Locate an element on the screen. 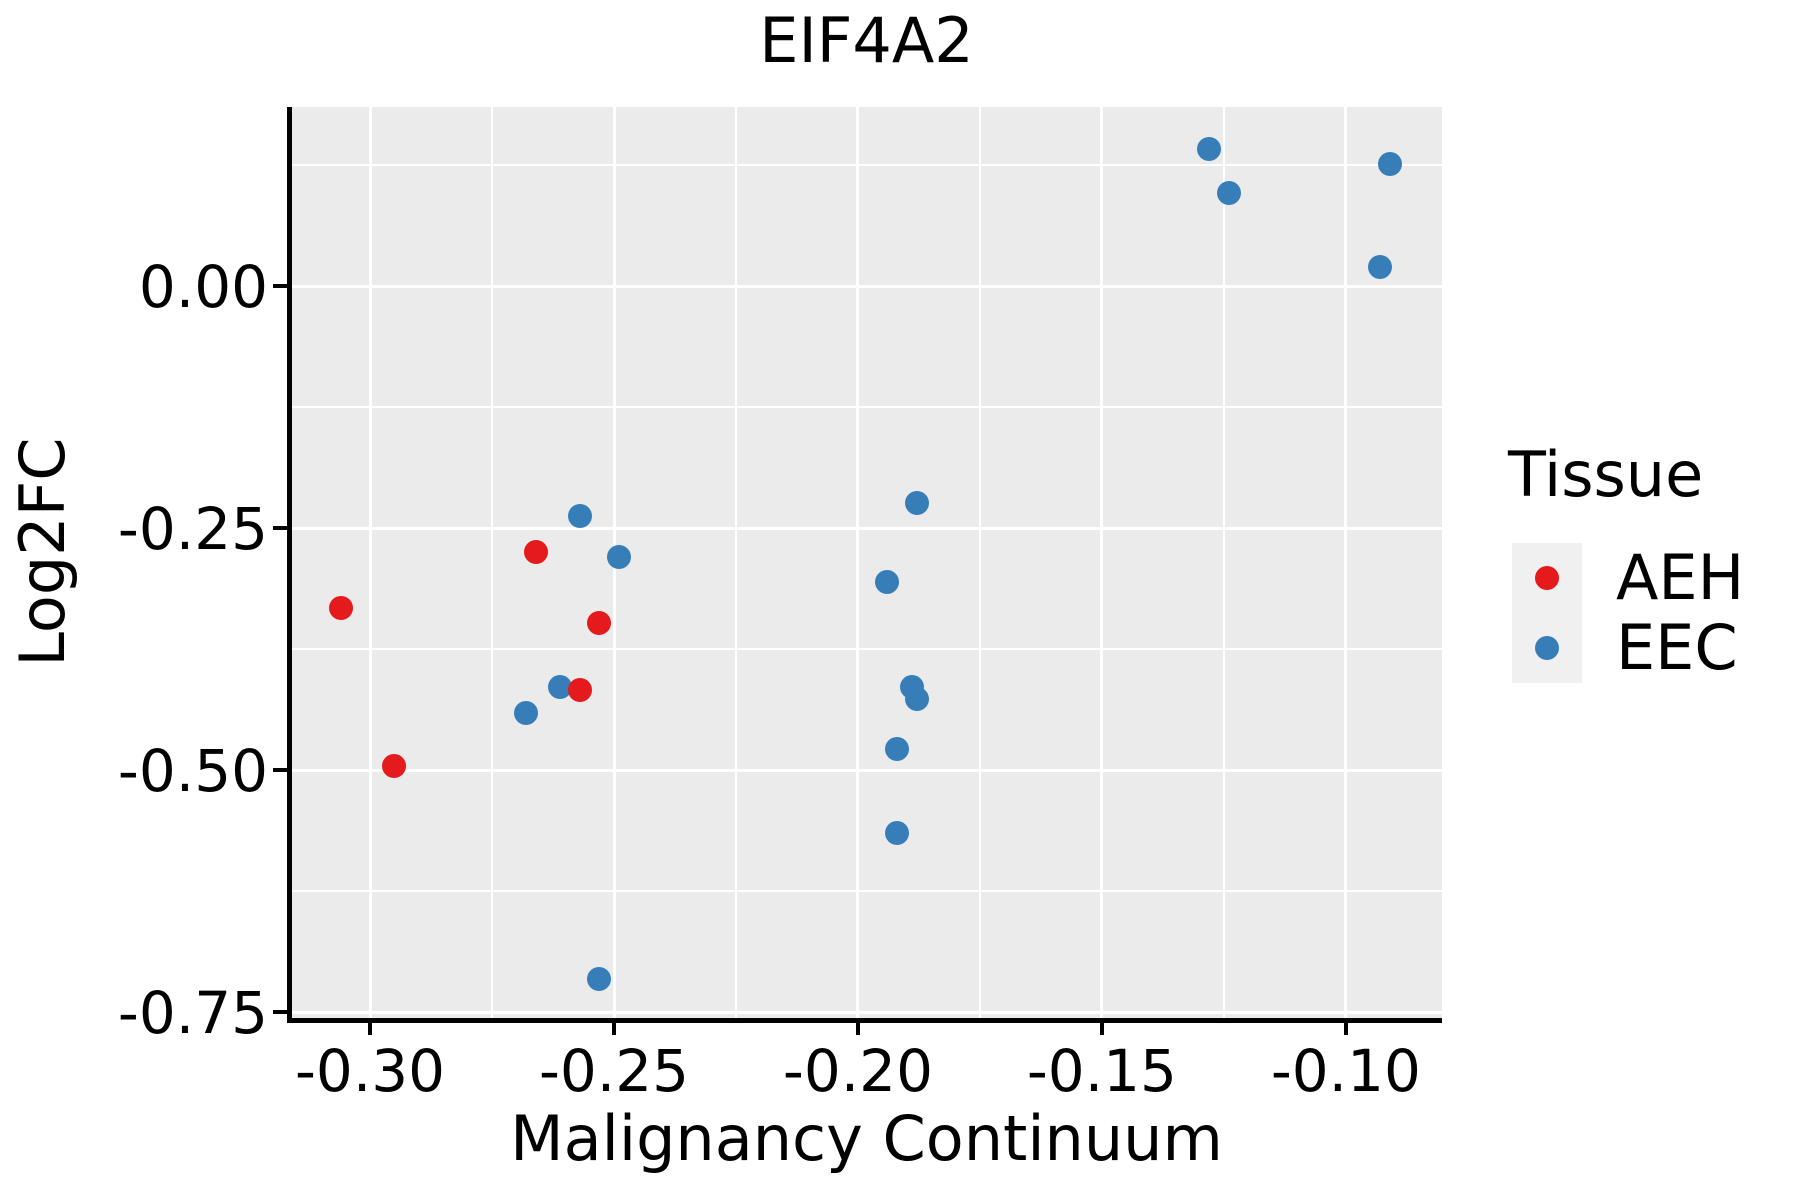 The image size is (1800, 1200). plot-title: EIF4A2 is located at coordinates (866, 40).